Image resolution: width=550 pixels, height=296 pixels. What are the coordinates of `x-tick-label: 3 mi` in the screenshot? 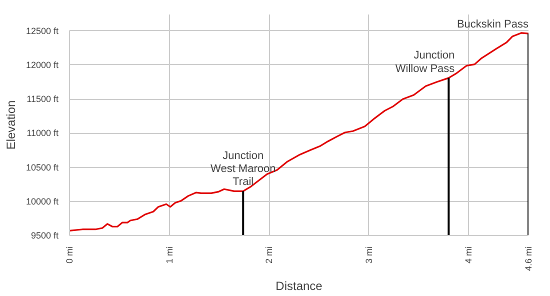 It's located at (369, 255).